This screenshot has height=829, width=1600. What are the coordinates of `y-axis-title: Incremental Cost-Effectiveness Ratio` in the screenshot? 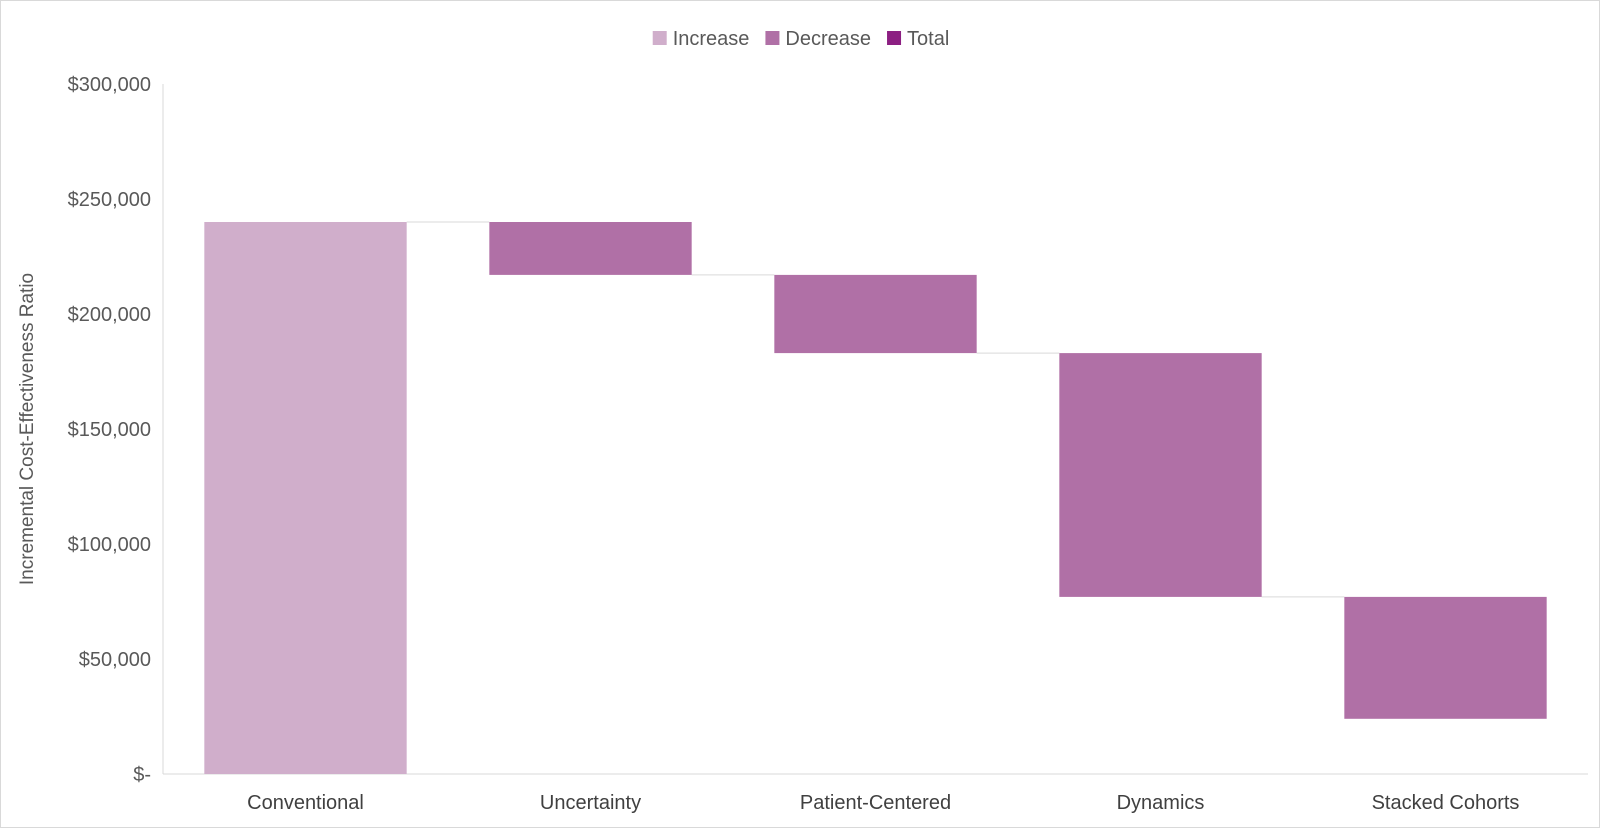 It's located at (27, 429).